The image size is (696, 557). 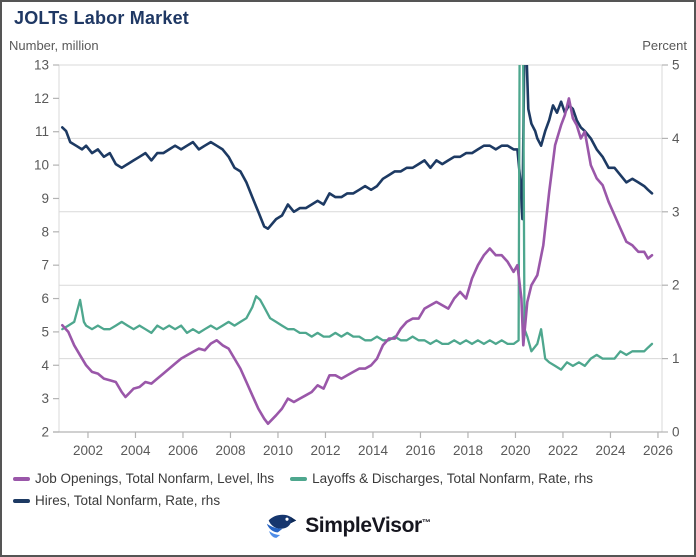 I want to click on right-tick-label: 2, so click(x=676, y=285).